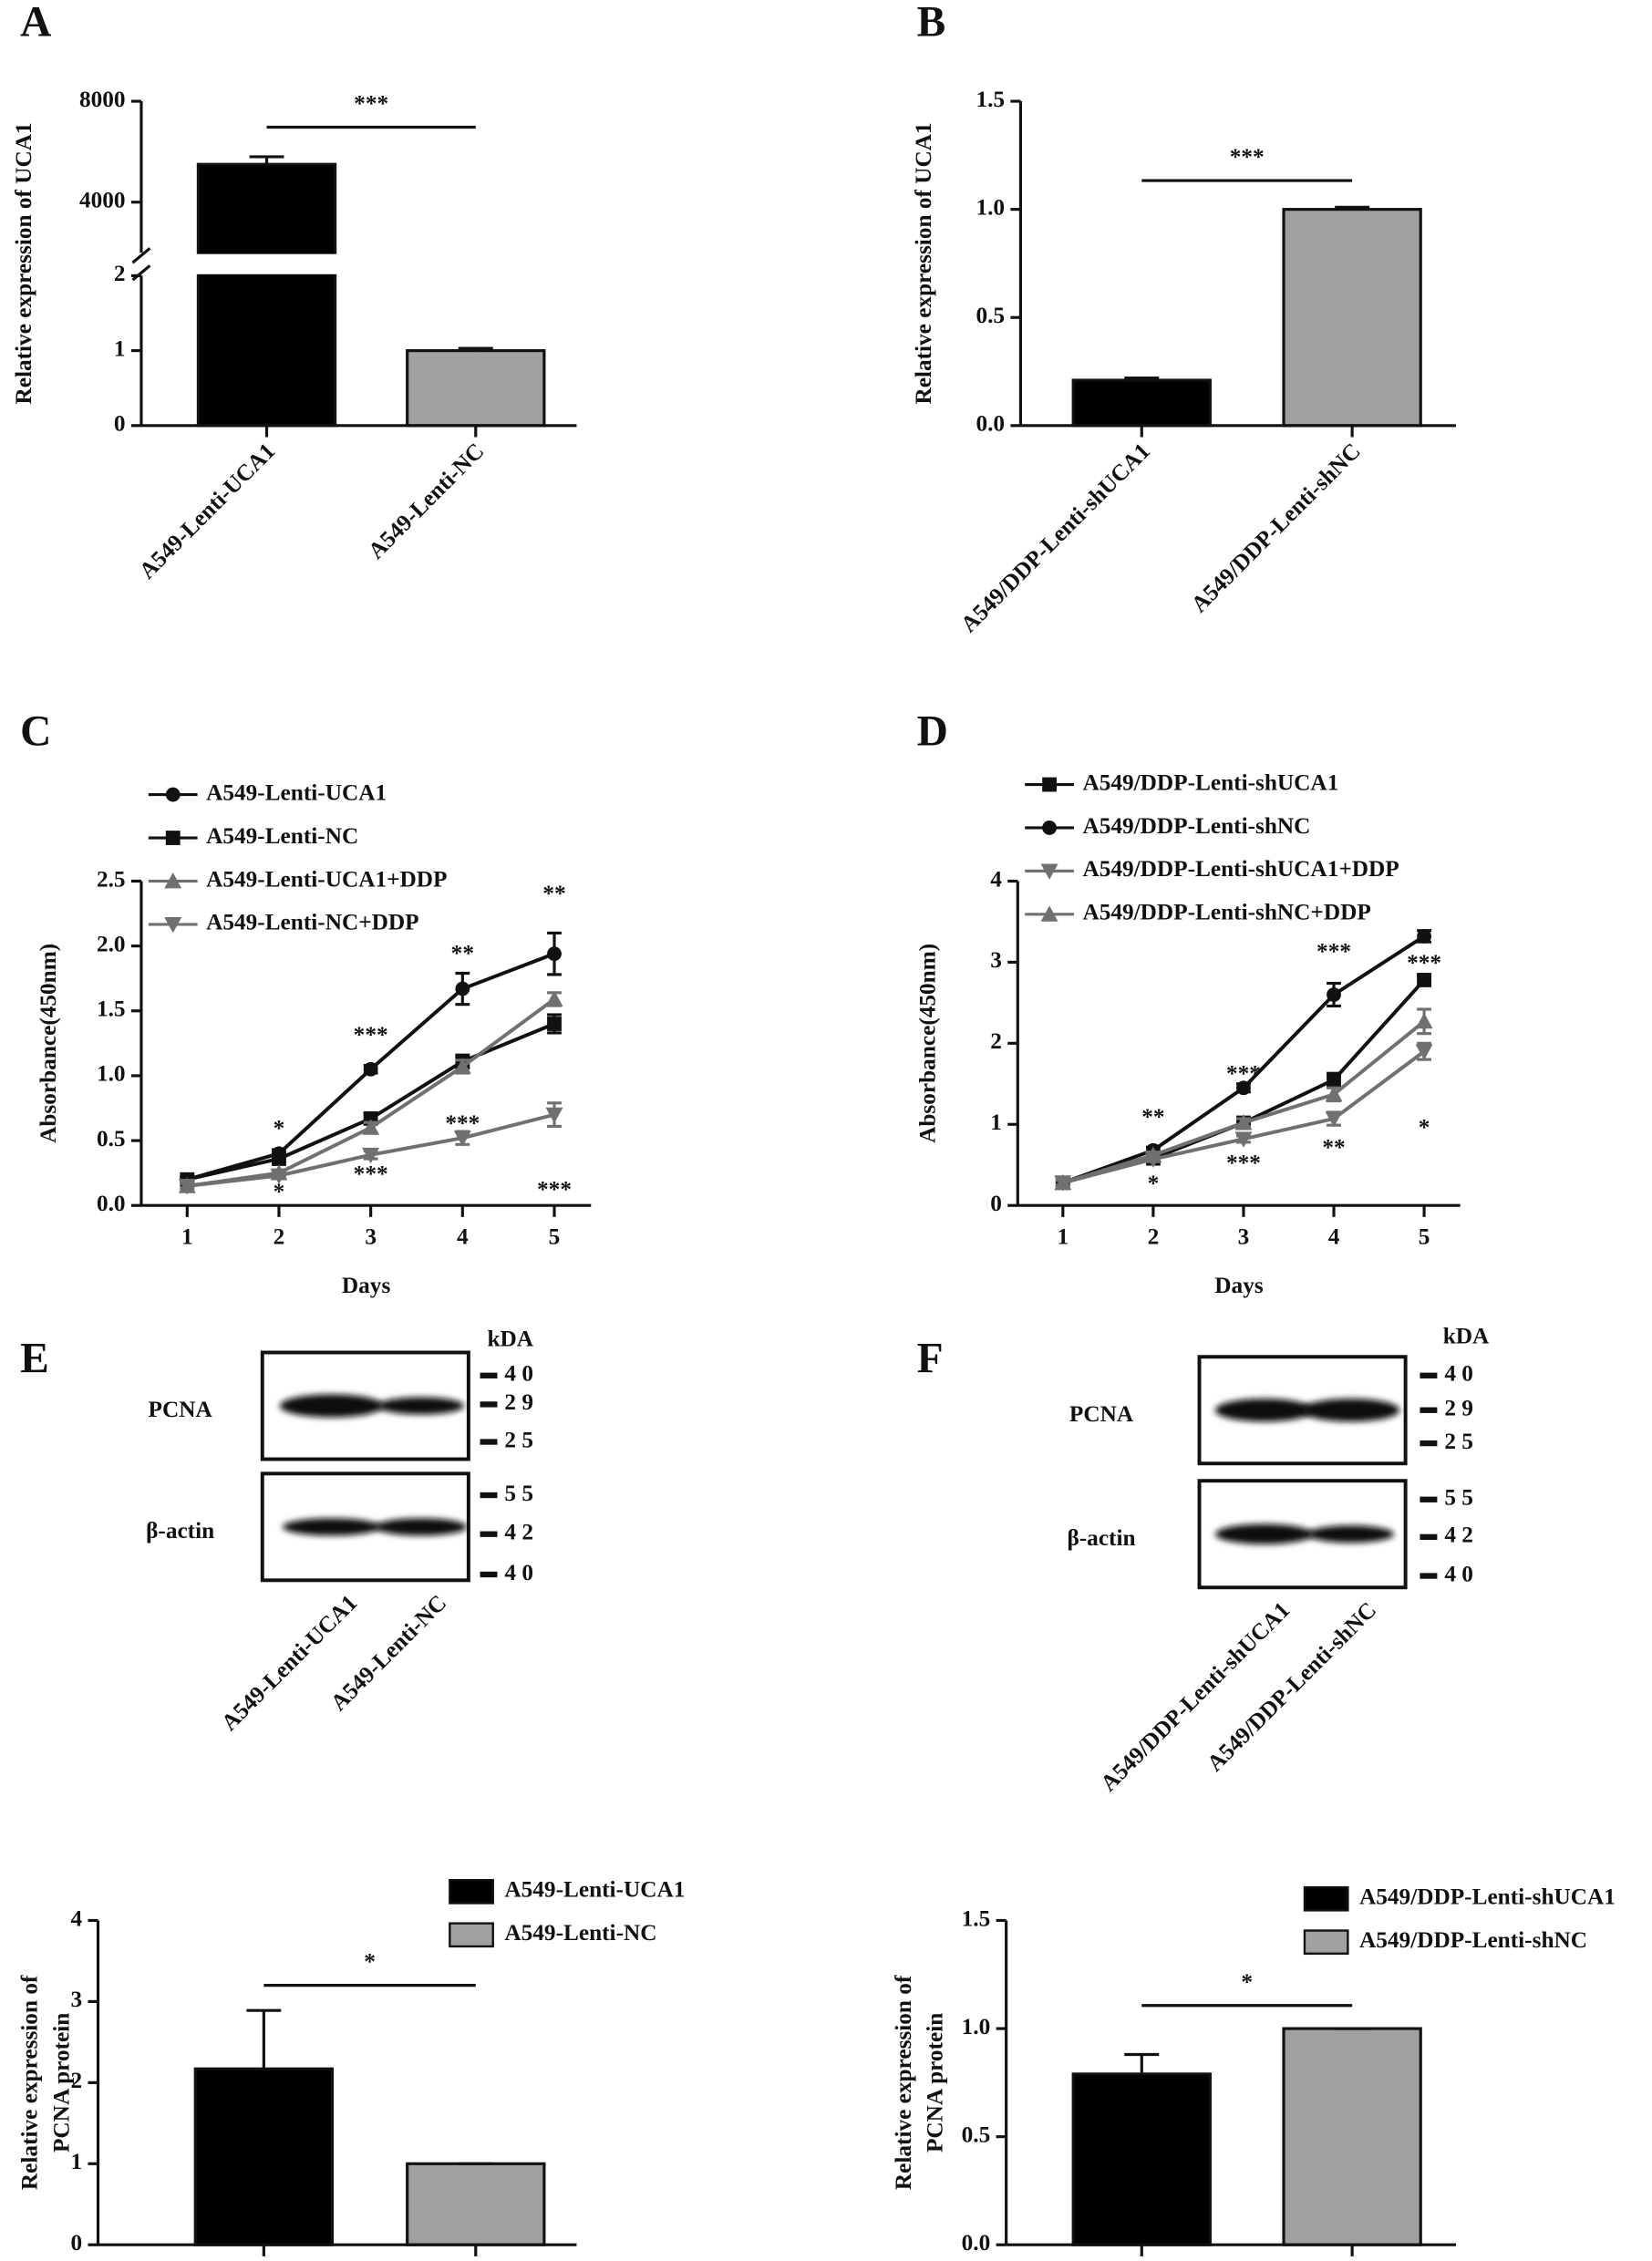 The width and height of the screenshot is (1652, 2261). I want to click on panel-letter: D, so click(932, 732).